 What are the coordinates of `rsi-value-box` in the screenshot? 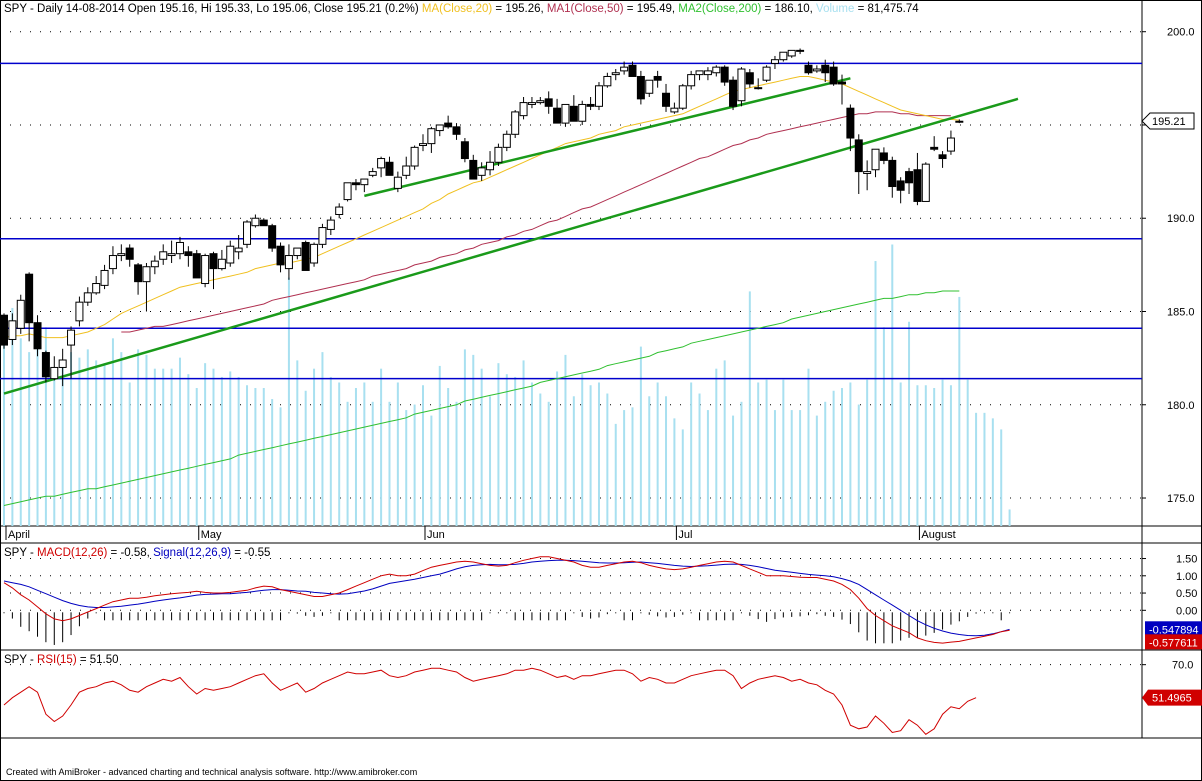 It's located at (1172, 697).